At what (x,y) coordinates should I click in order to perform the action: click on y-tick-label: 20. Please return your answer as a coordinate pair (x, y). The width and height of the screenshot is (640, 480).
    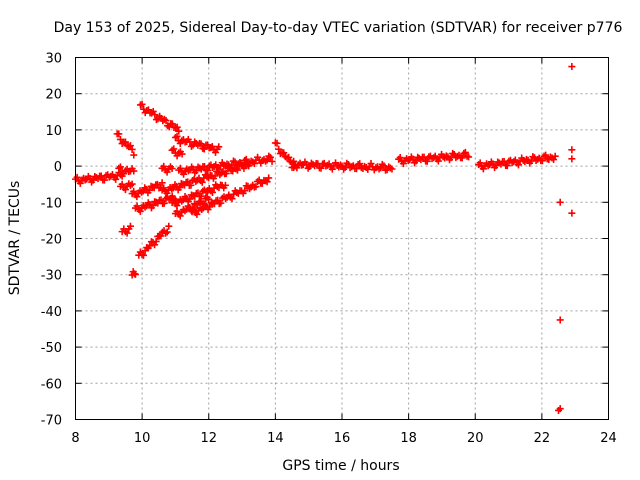
    Looking at the image, I should click on (53, 95).